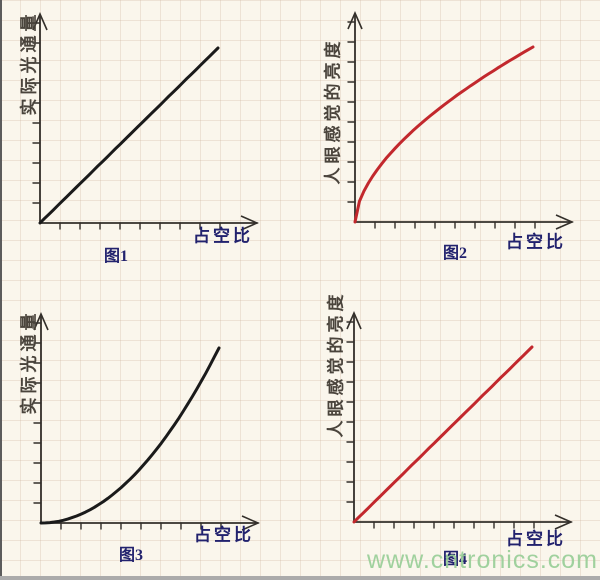  What do you see at coordinates (336, 364) in the screenshot?
I see `fig4-y-axis-label: 人眼感觉的亮度` at bounding box center [336, 364].